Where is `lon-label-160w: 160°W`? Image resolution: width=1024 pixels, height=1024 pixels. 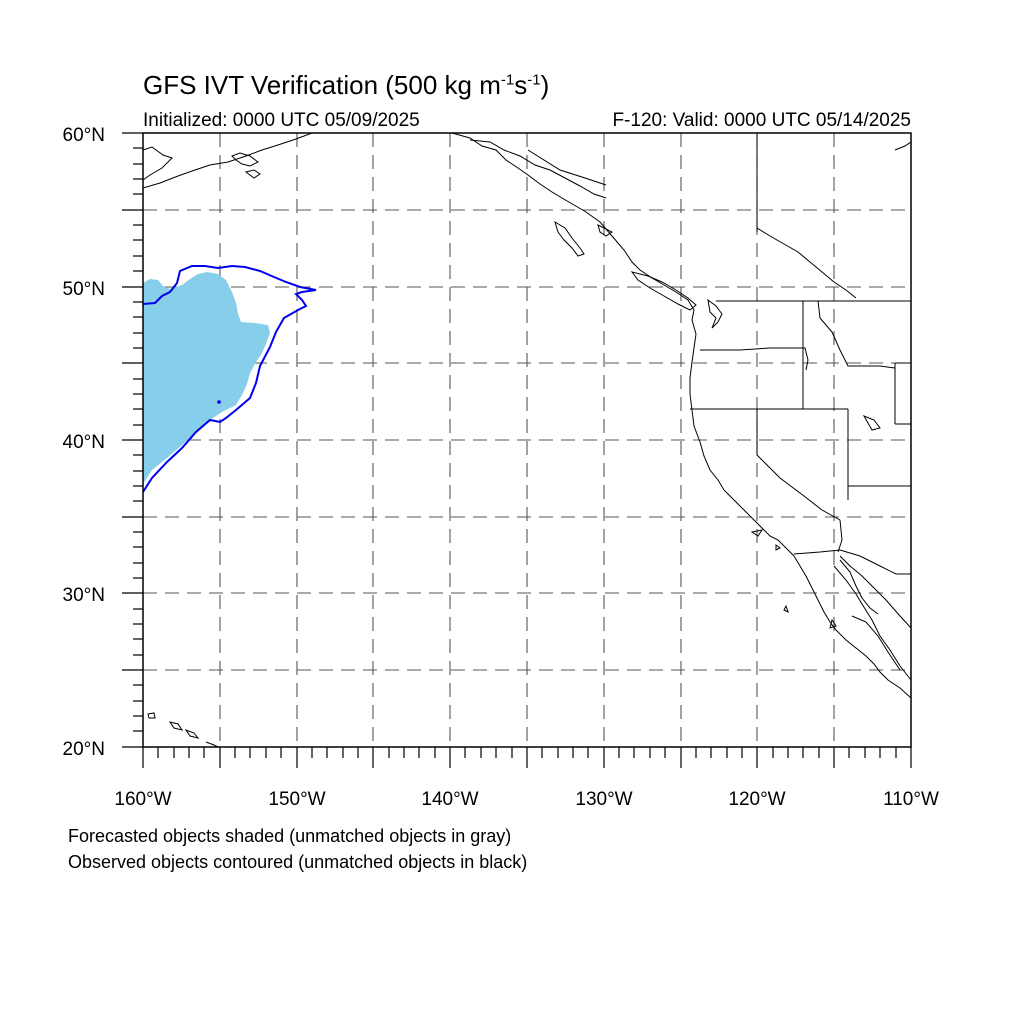
lon-label-160w: 160°W is located at coordinates (142, 799).